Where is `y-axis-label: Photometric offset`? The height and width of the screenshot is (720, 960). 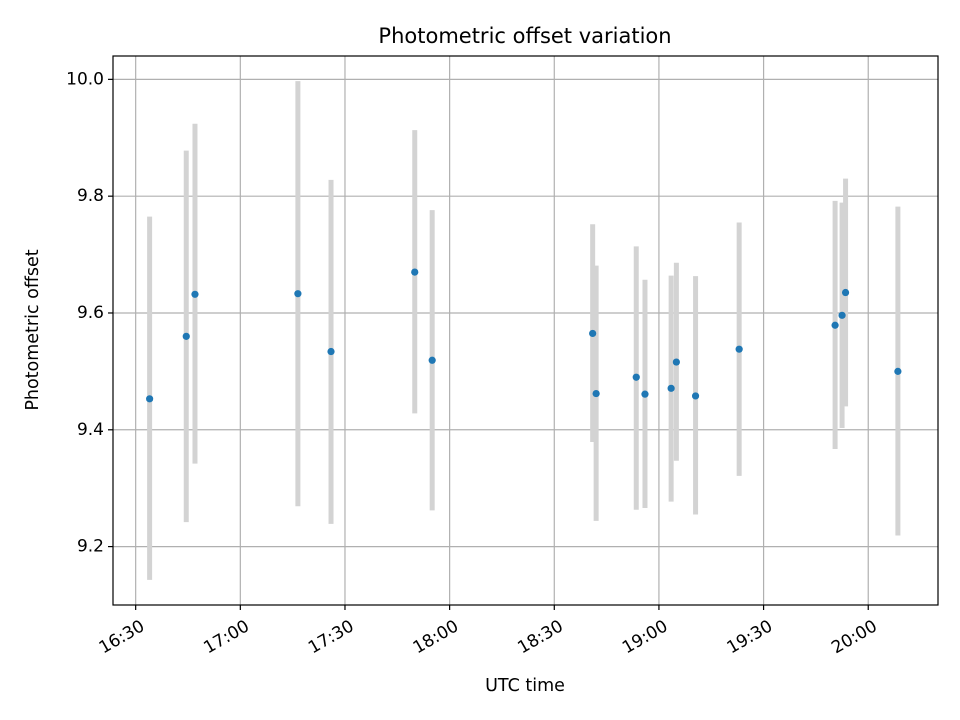
y-axis-label: Photometric offset is located at coordinates (33, 329).